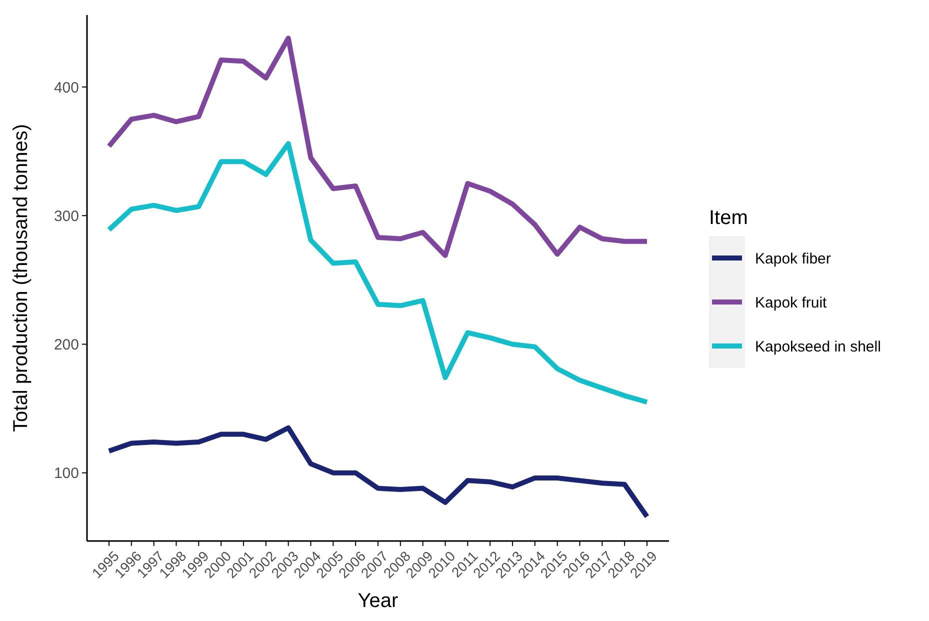  Describe the element at coordinates (818, 347) in the screenshot. I see `legend-label: Kapokseed in shell` at that location.